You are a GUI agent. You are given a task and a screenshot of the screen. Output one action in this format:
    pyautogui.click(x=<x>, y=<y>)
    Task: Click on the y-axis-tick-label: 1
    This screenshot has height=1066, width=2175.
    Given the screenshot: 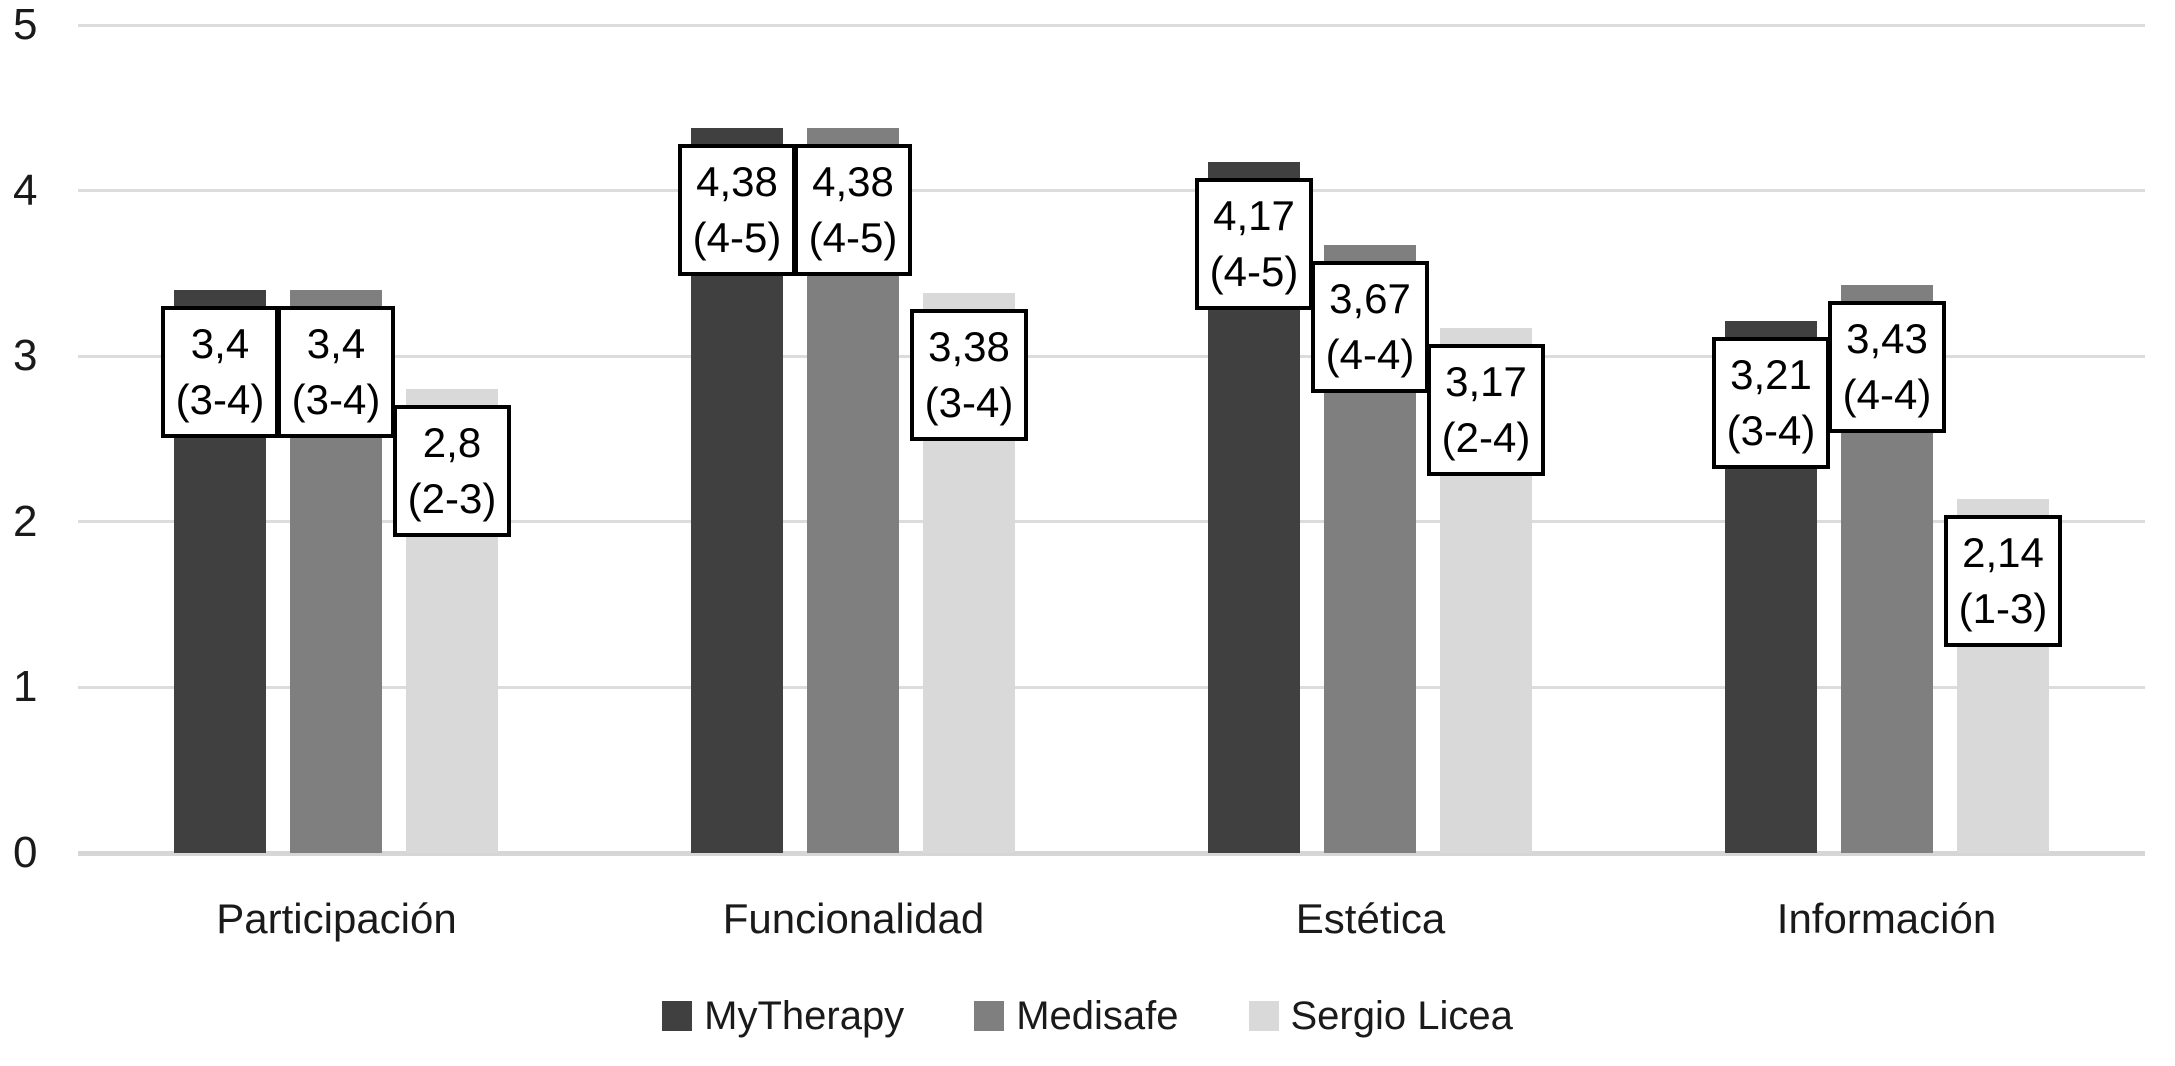 What is the action you would take?
    pyautogui.click(x=25, y=686)
    